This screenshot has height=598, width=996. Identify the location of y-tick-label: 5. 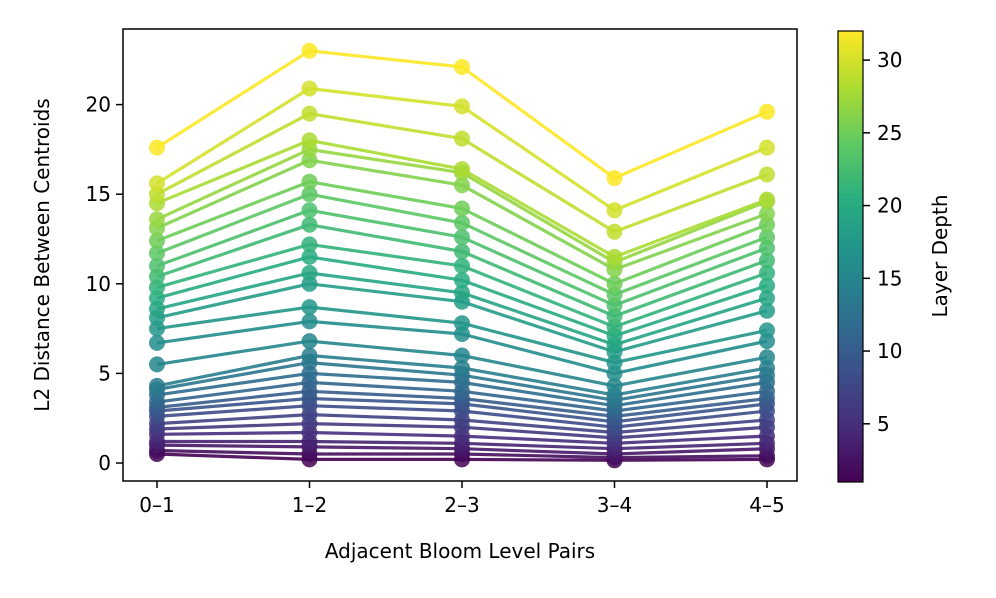
(104, 373).